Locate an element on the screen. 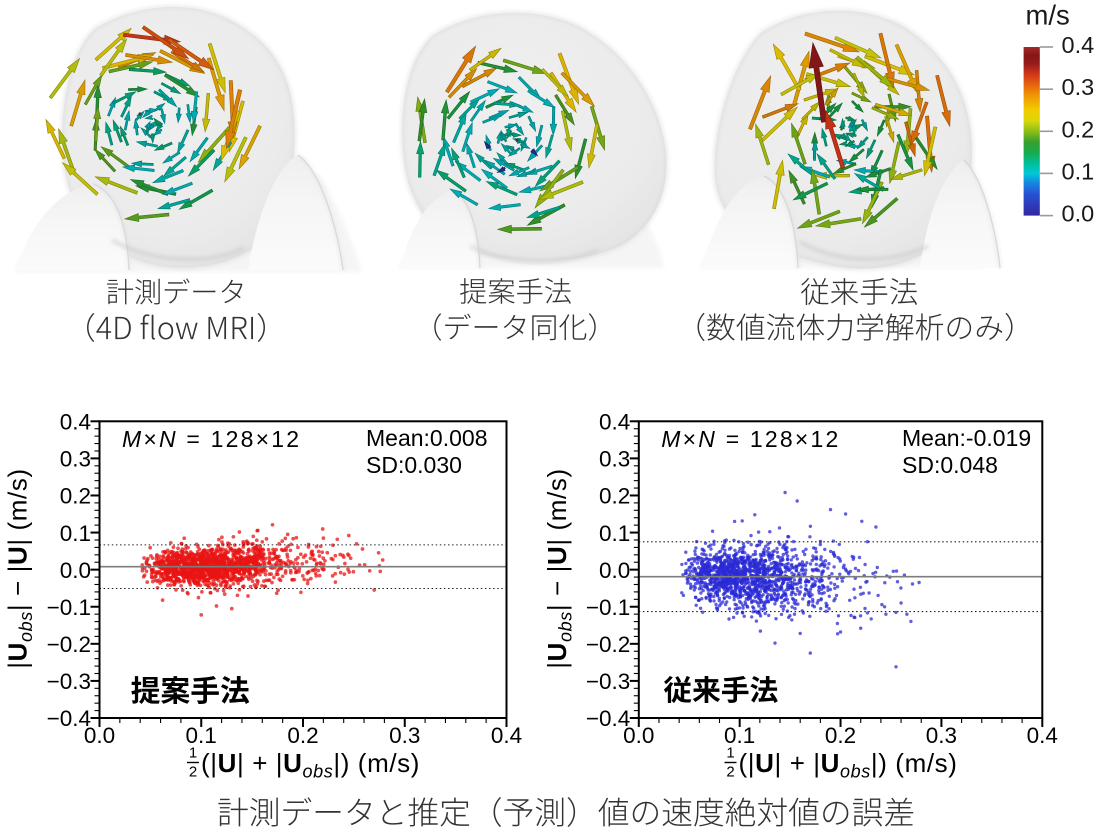 The width and height of the screenshot is (1103, 840). svg-text: SD:0.048 is located at coordinates (950, 465).